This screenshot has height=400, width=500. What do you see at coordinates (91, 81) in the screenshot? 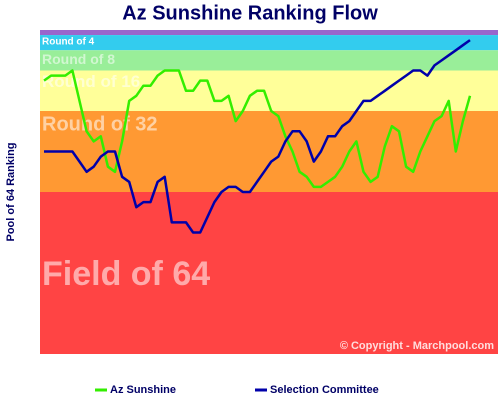
I see `band-label: Round of 16` at bounding box center [91, 81].